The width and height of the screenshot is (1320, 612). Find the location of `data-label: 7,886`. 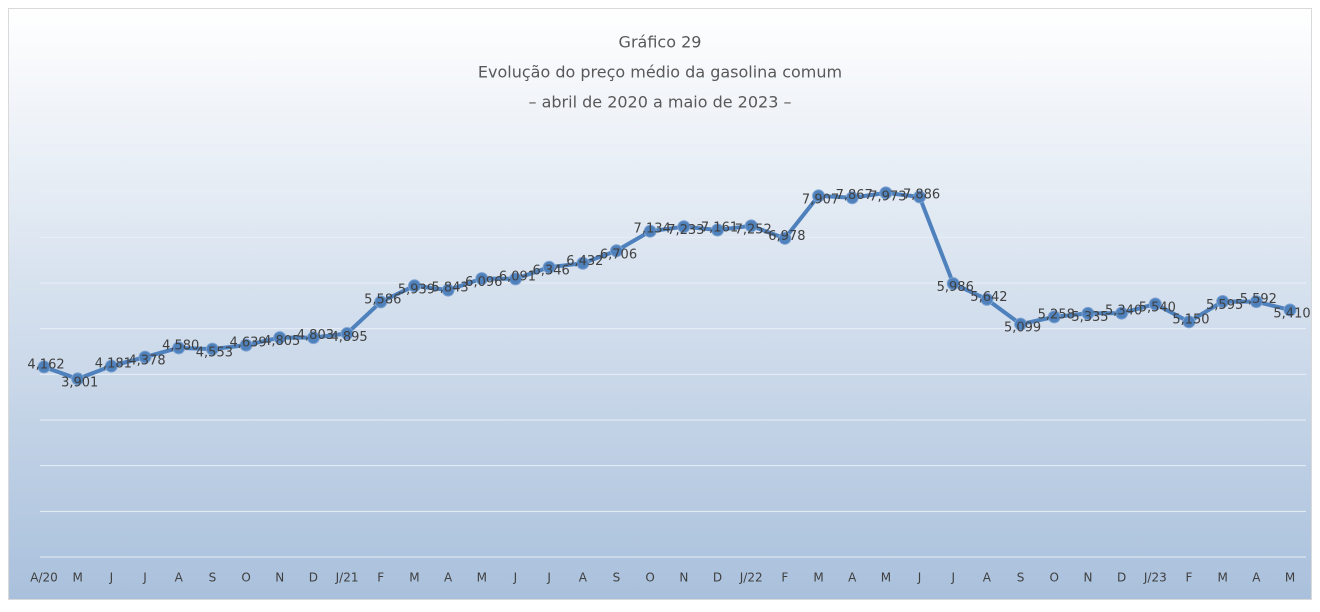

data-label: 7,886 is located at coordinates (921, 194).